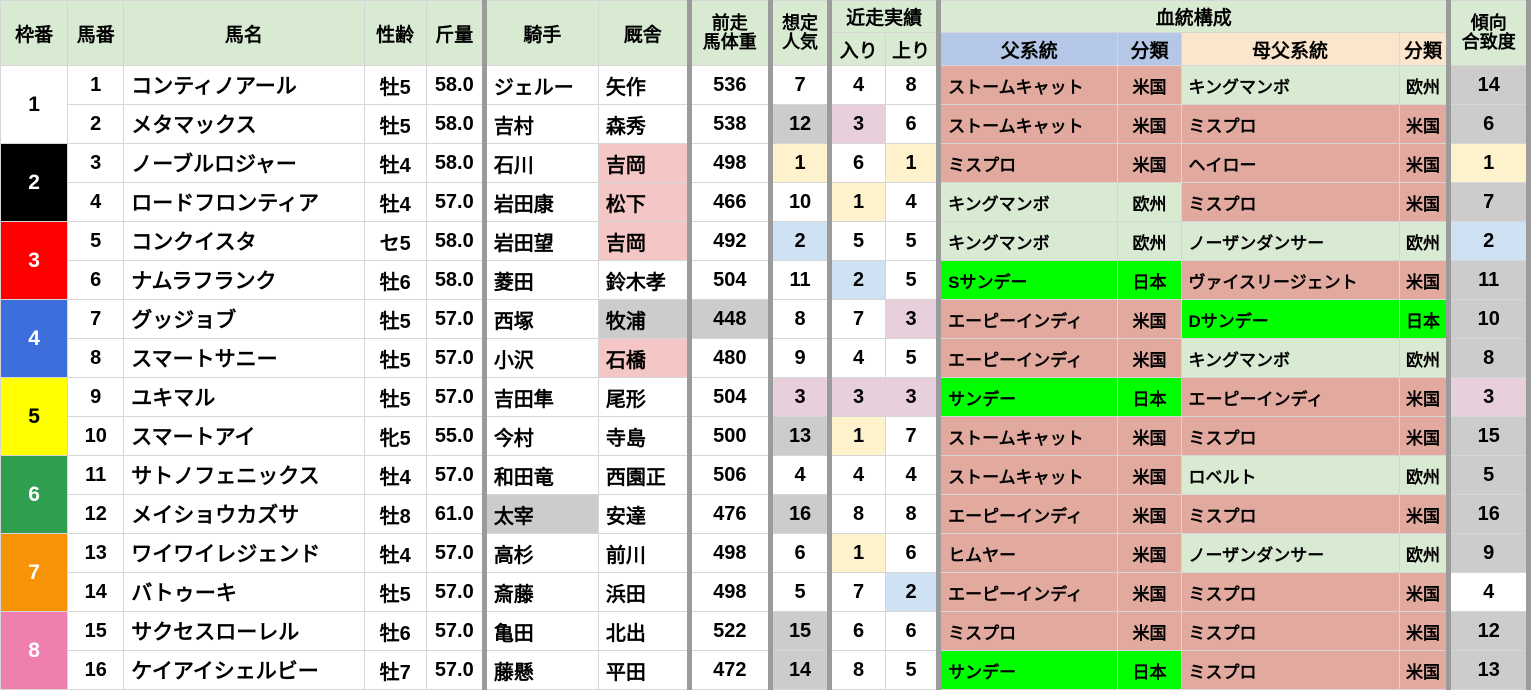 The image size is (1531, 690). Describe the element at coordinates (395, 163) in the screenshot. I see `sex-age-cell: 牡4` at that location.